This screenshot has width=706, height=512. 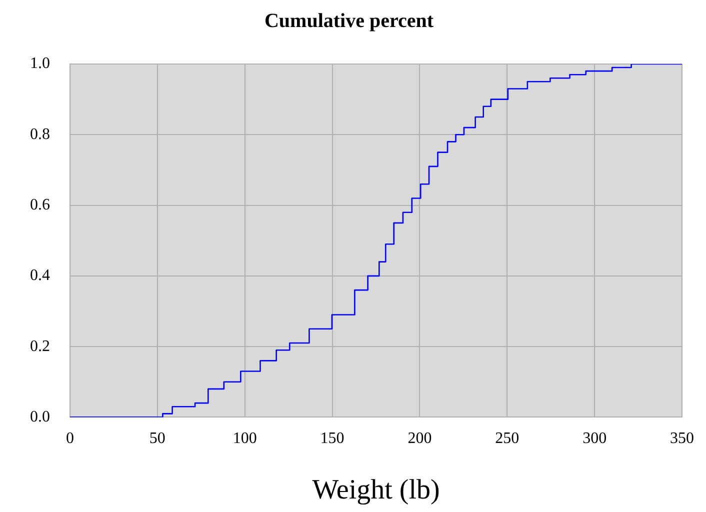 What do you see at coordinates (157, 439) in the screenshot?
I see `x-tick-label: 50` at bounding box center [157, 439].